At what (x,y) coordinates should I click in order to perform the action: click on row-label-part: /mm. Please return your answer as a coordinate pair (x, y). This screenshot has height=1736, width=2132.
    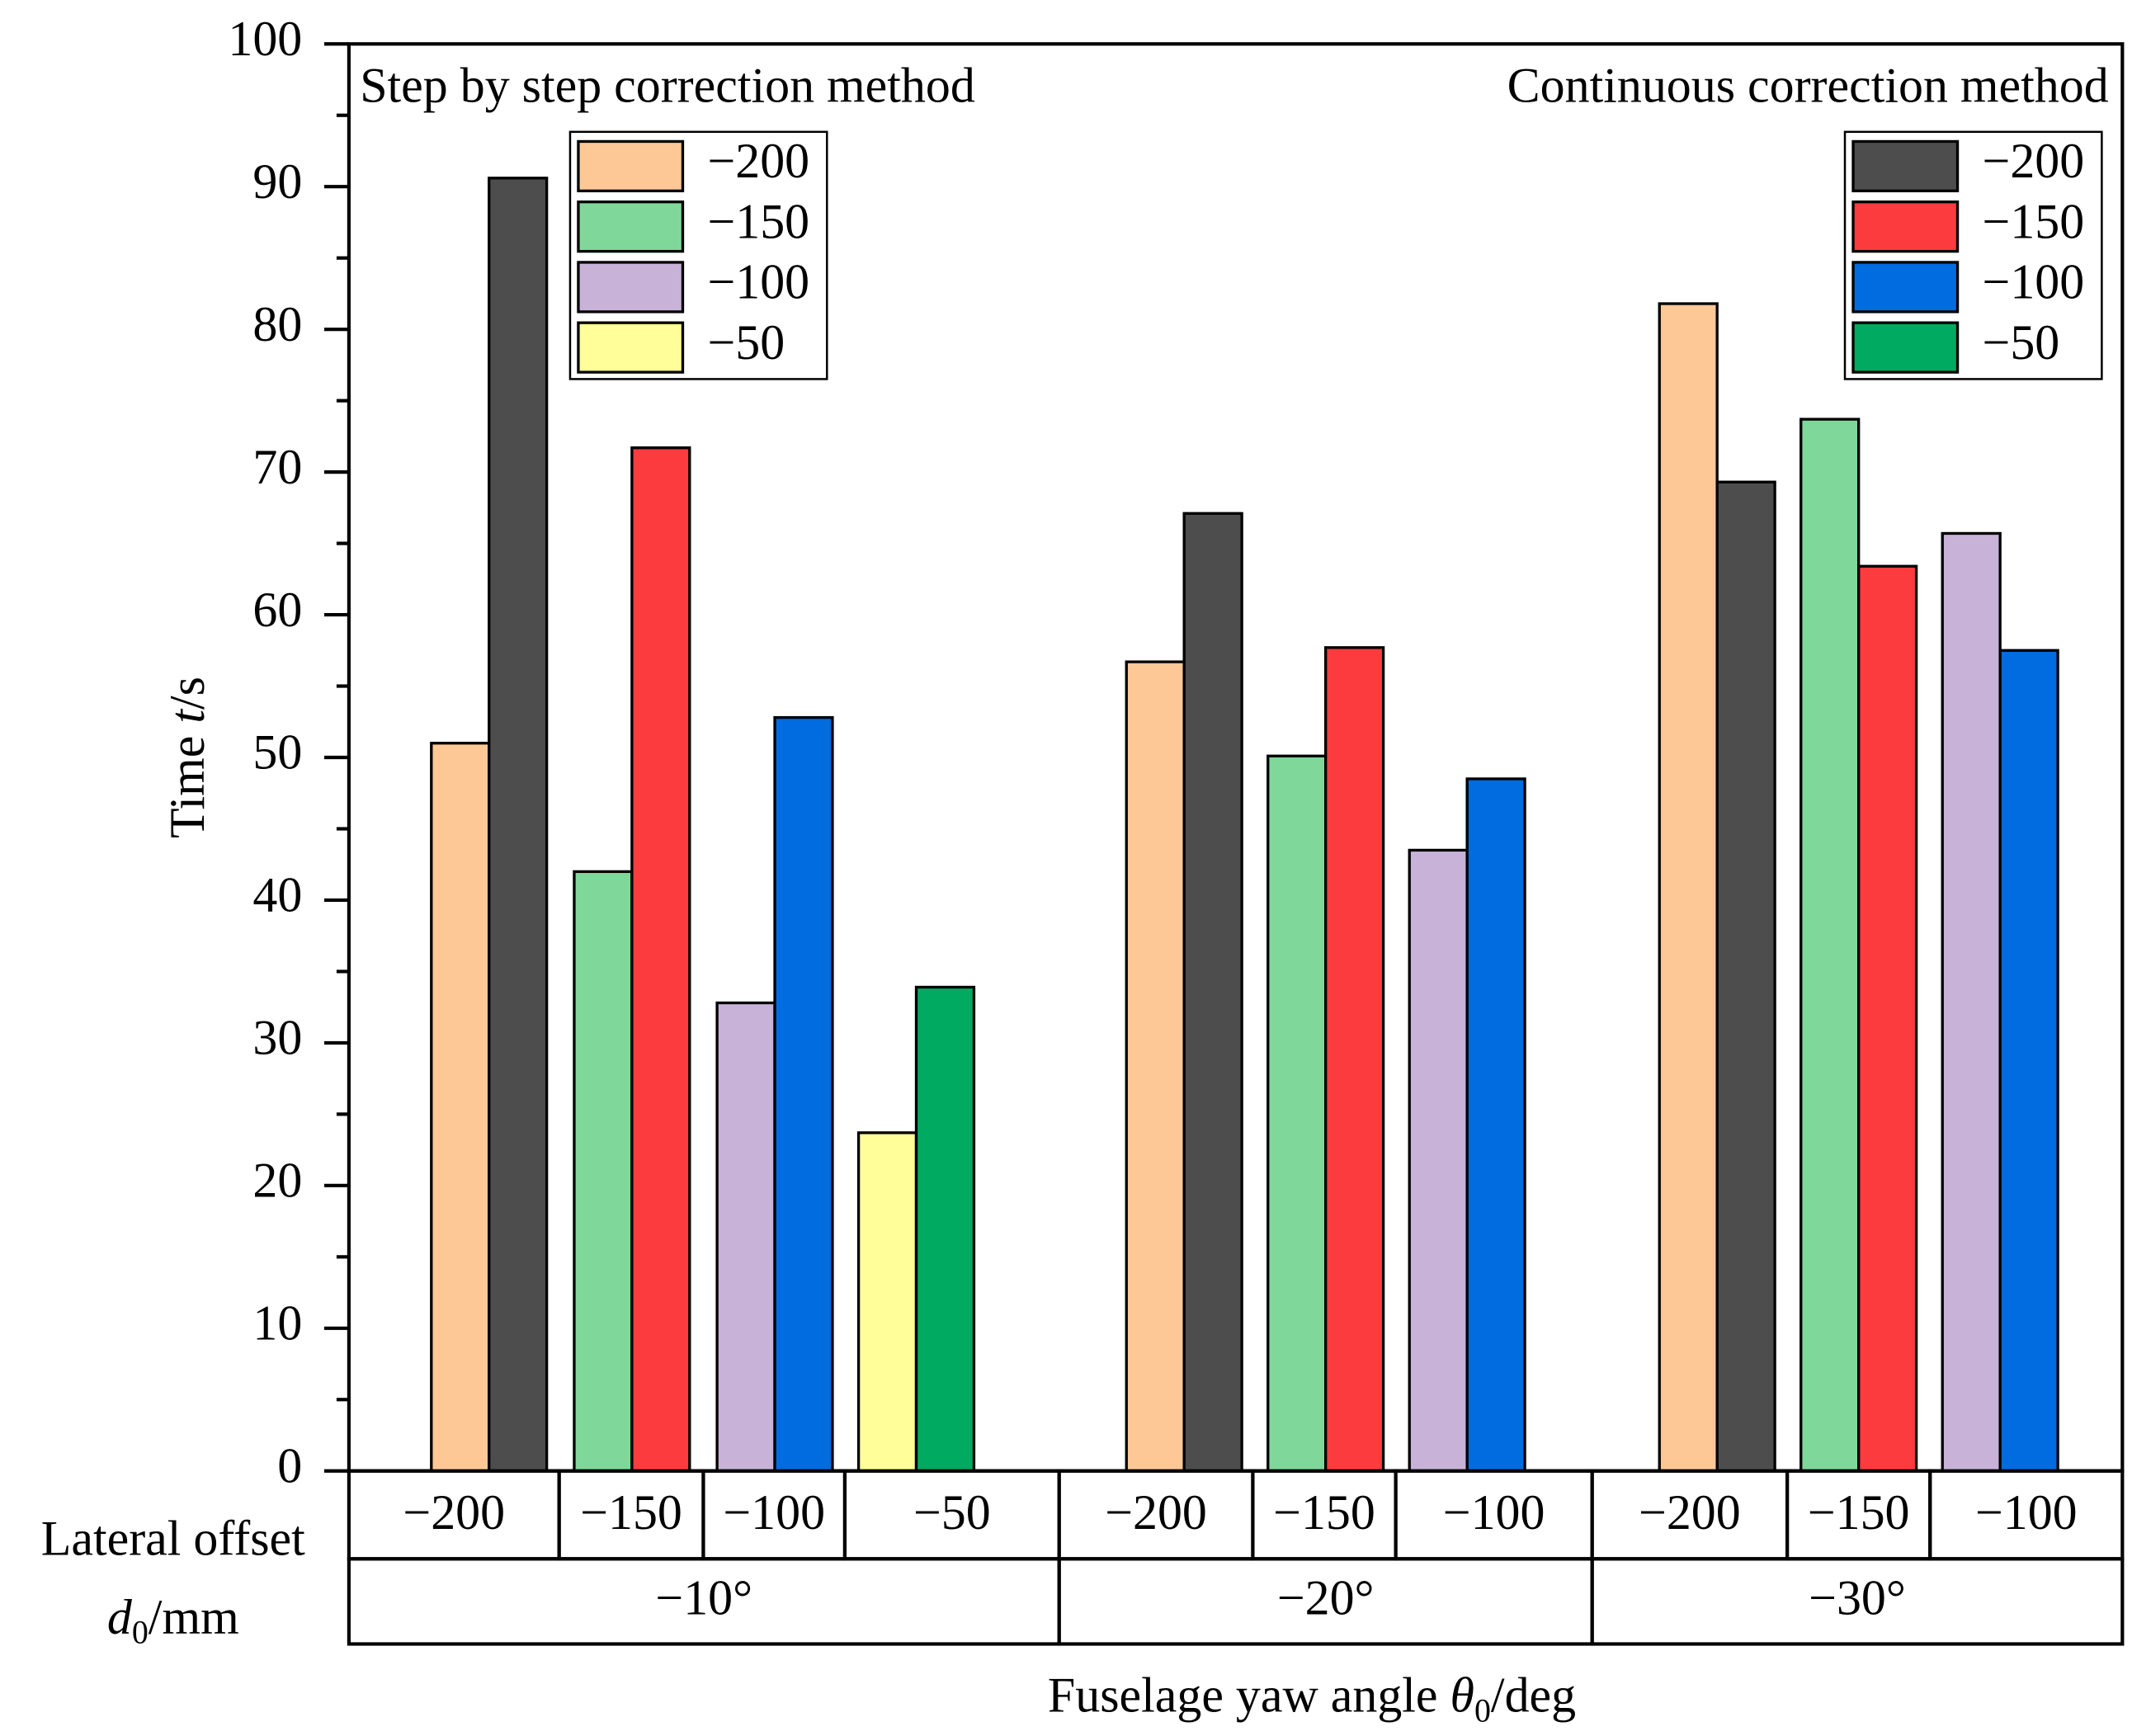
    Looking at the image, I should click on (194, 1617).